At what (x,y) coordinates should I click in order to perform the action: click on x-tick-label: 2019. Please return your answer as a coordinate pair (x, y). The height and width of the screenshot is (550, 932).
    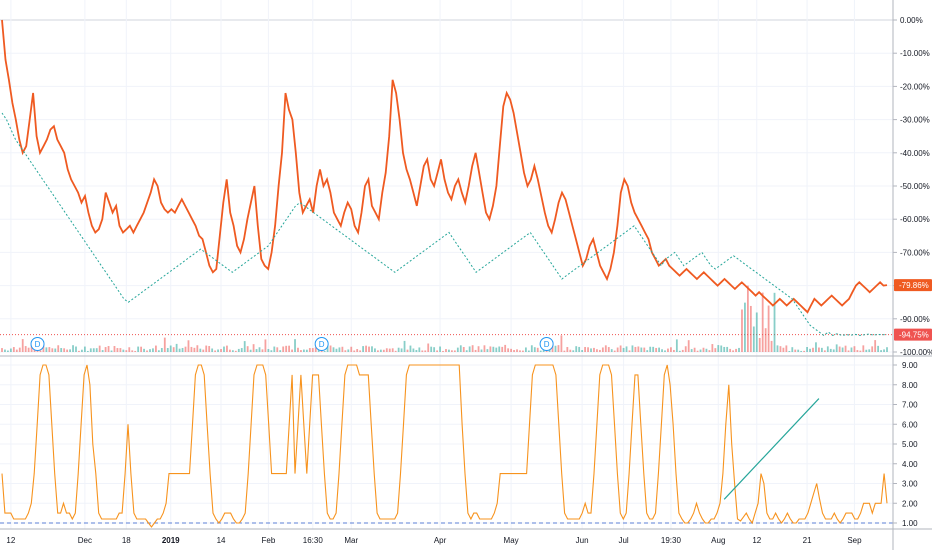
    Looking at the image, I should click on (171, 540).